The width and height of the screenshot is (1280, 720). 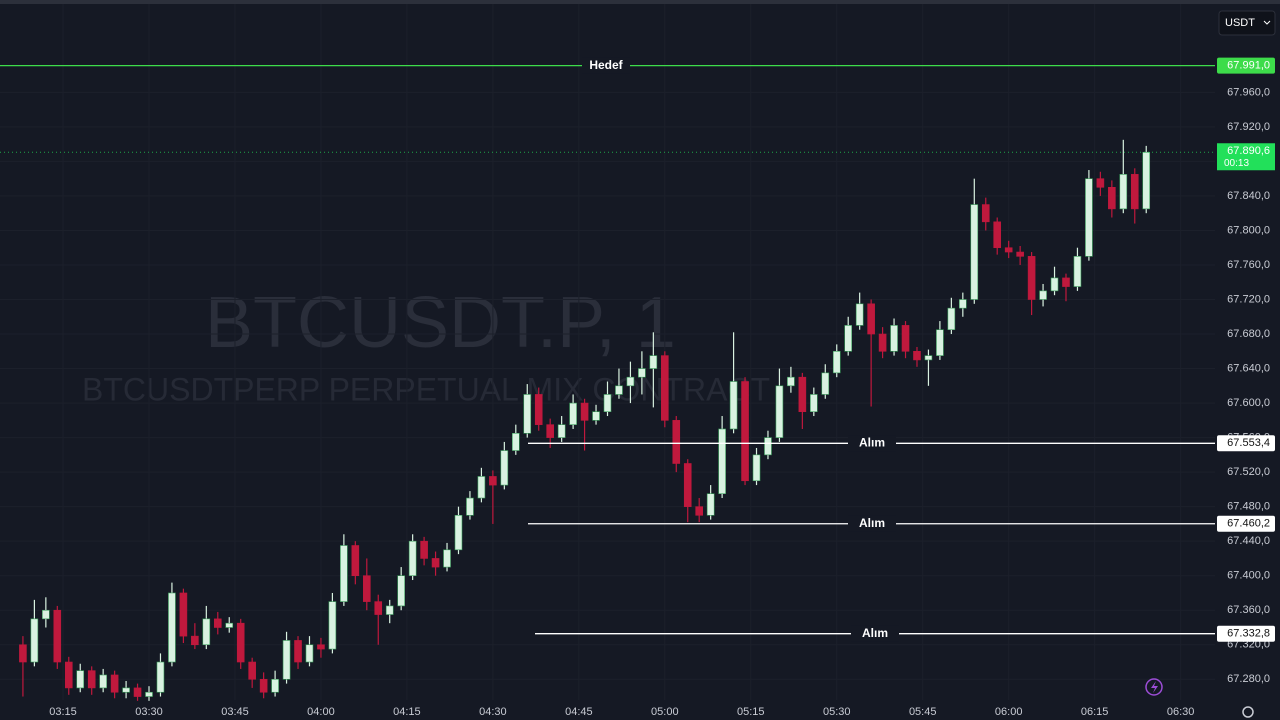 I want to click on y-tick-label: 67.920,0, so click(x=1248, y=127).